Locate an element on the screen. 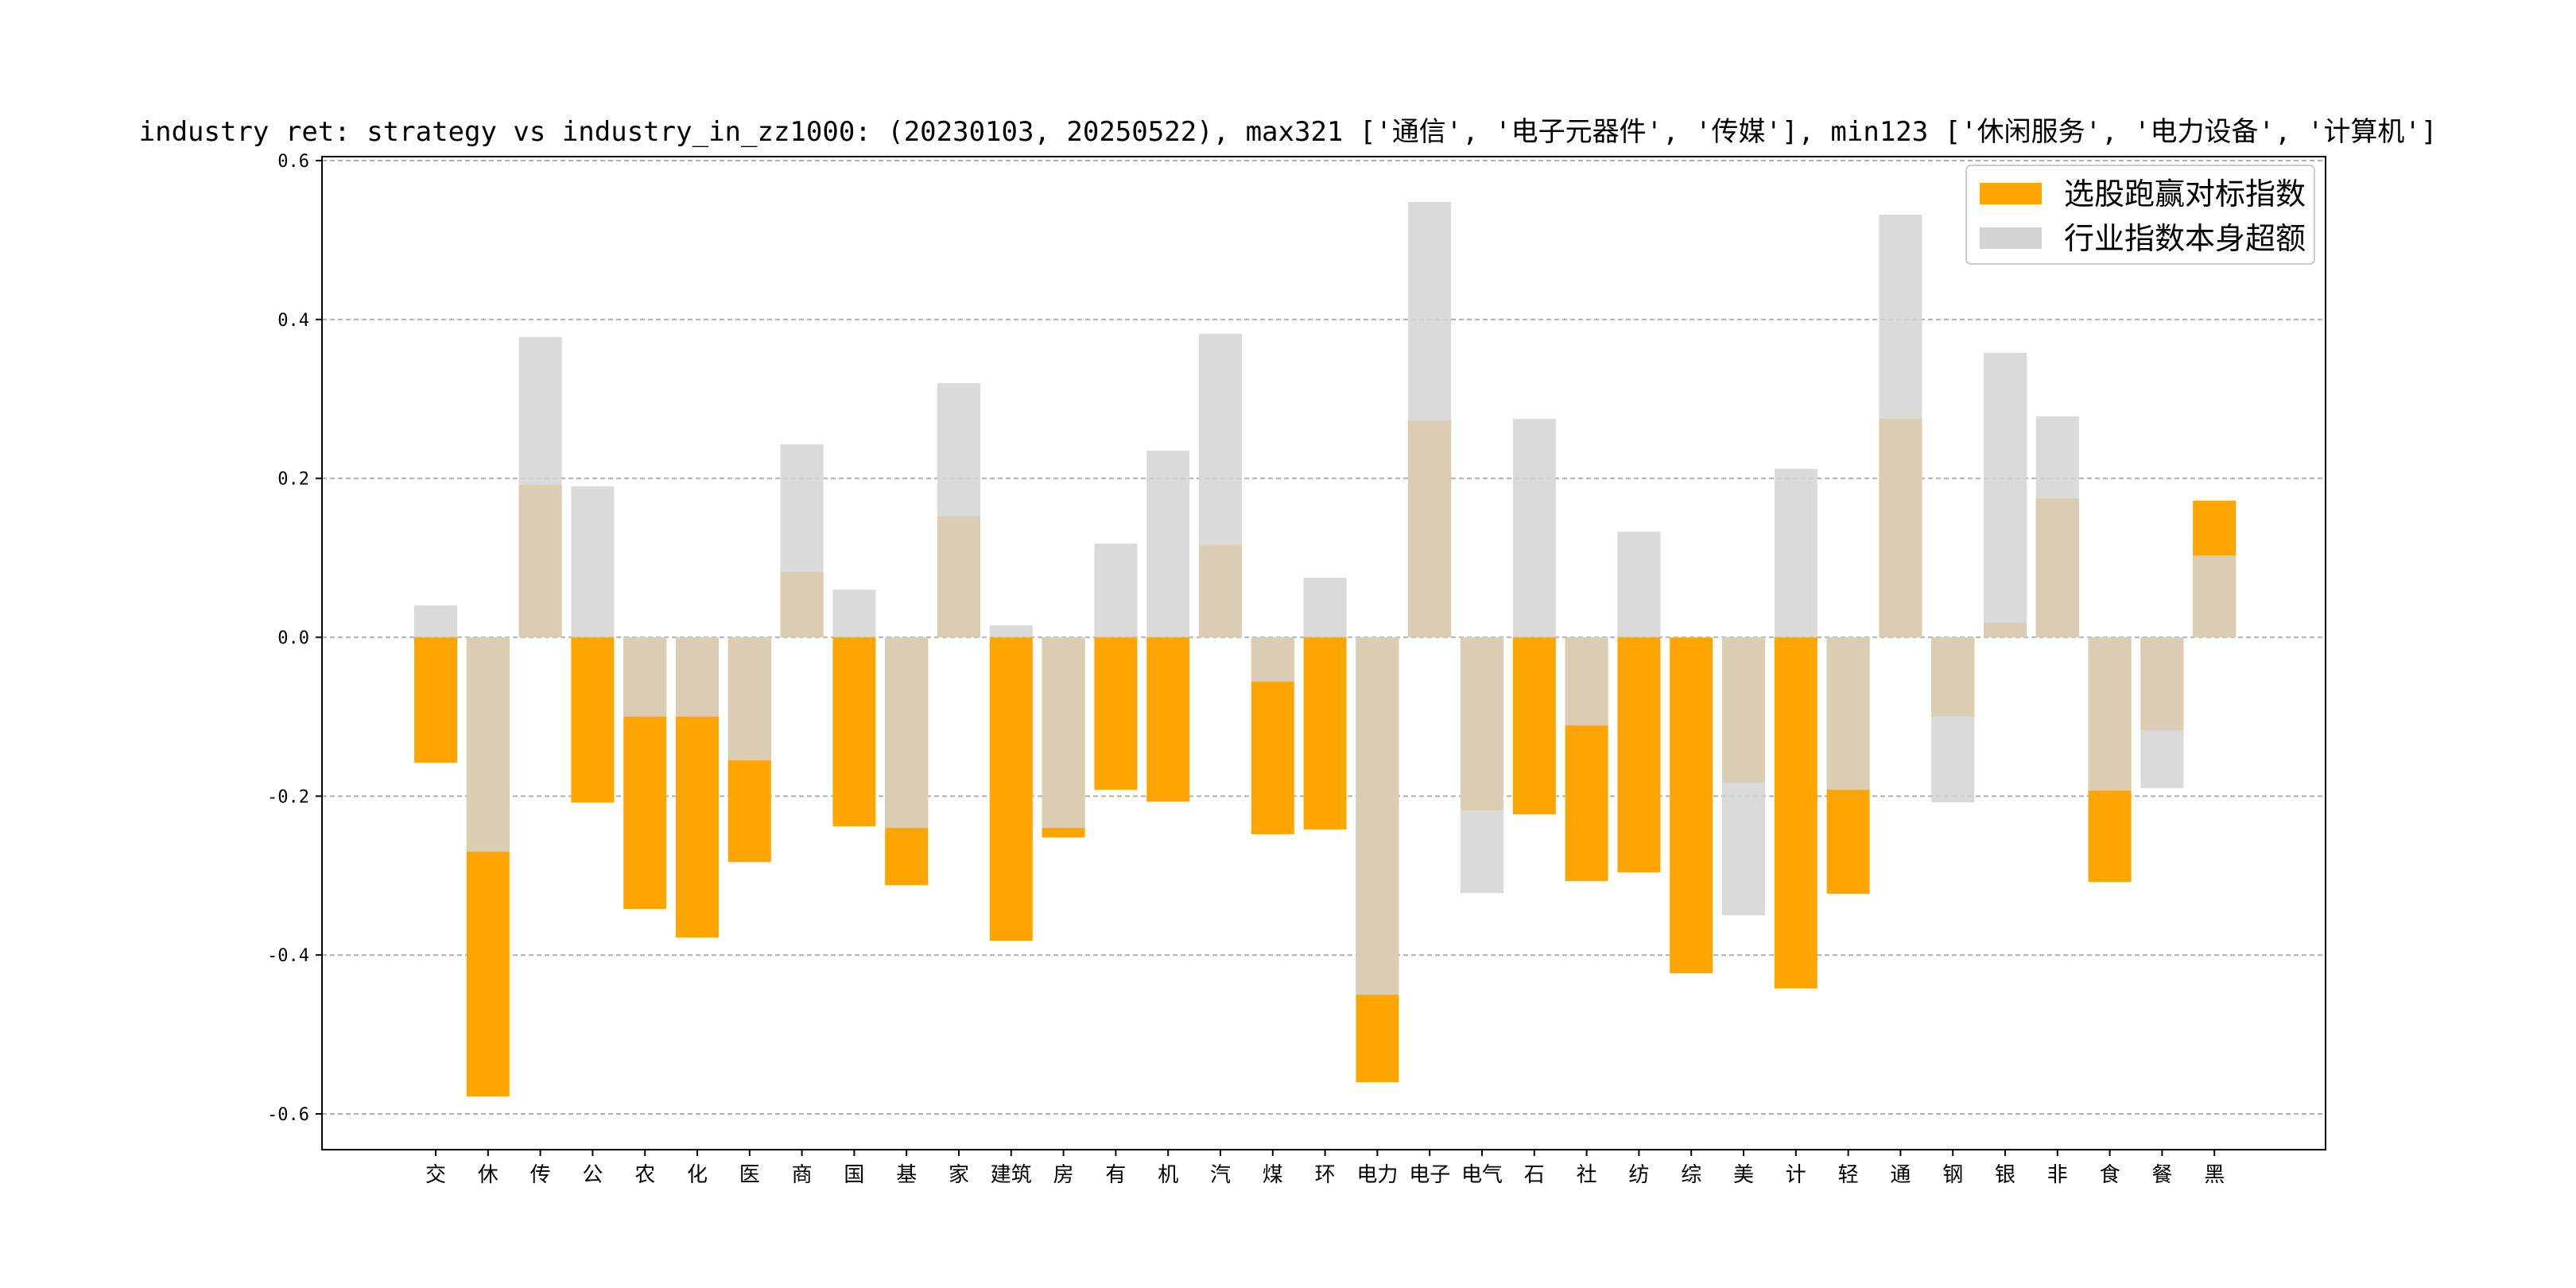 The height and width of the screenshot is (1288, 2576). y-tick-label: 0.4 is located at coordinates (293, 321).